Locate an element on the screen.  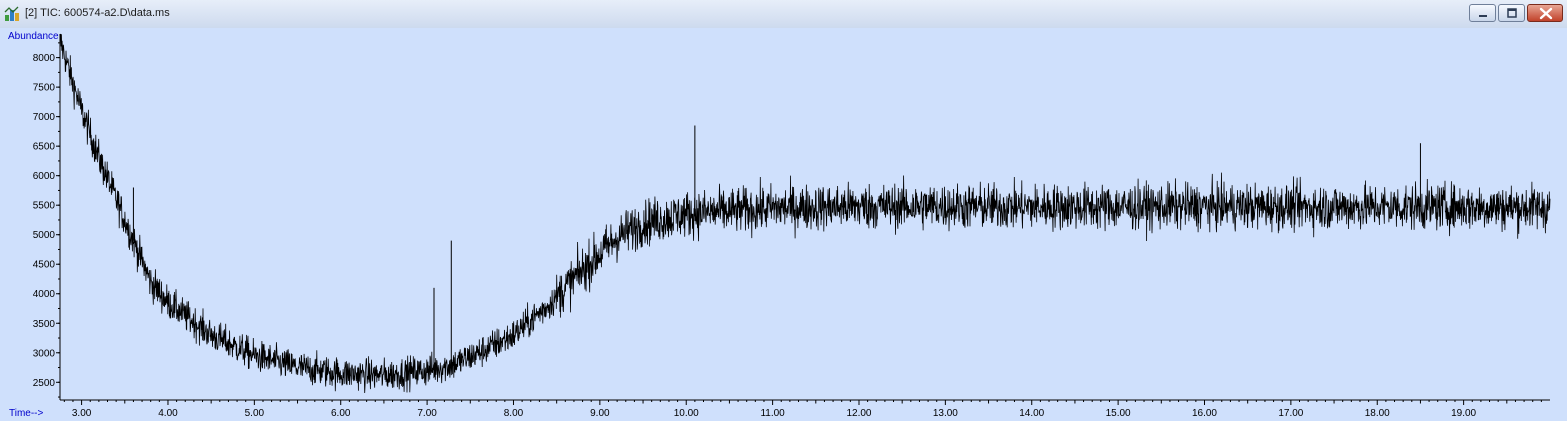
x-tick-label: 13.00 is located at coordinates (945, 413).